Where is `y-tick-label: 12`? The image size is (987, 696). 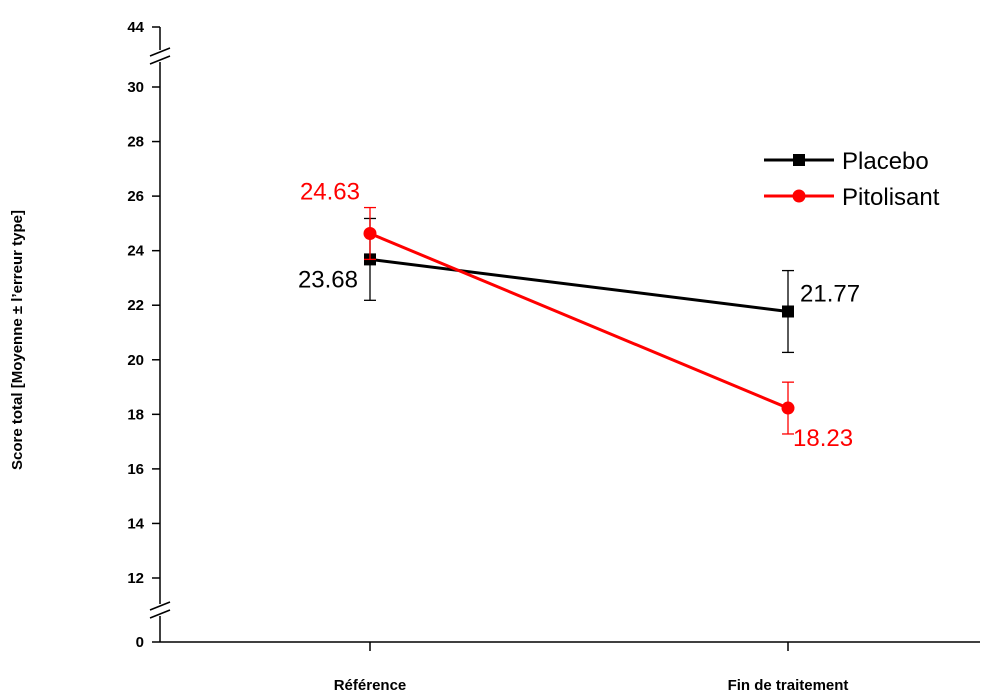
y-tick-label: 12 is located at coordinates (135, 578).